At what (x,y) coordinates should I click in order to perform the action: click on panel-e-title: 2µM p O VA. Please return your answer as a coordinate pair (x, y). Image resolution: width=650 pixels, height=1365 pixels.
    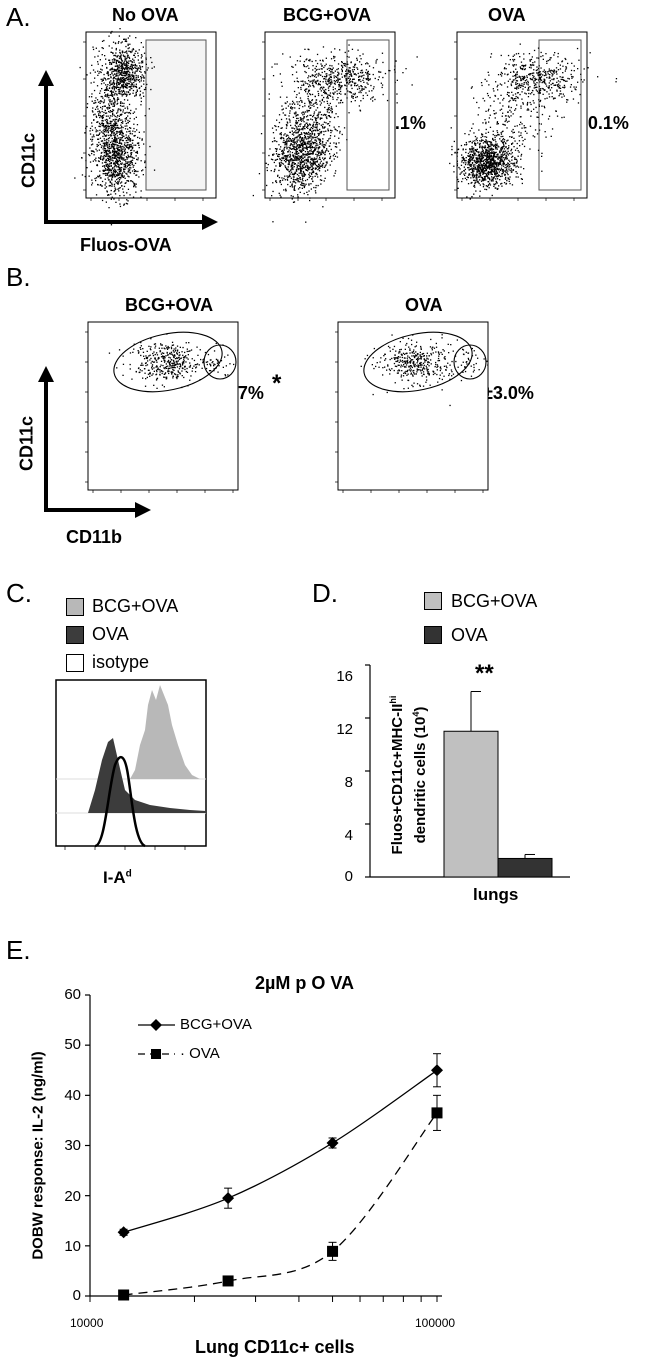
    Looking at the image, I should click on (305, 983).